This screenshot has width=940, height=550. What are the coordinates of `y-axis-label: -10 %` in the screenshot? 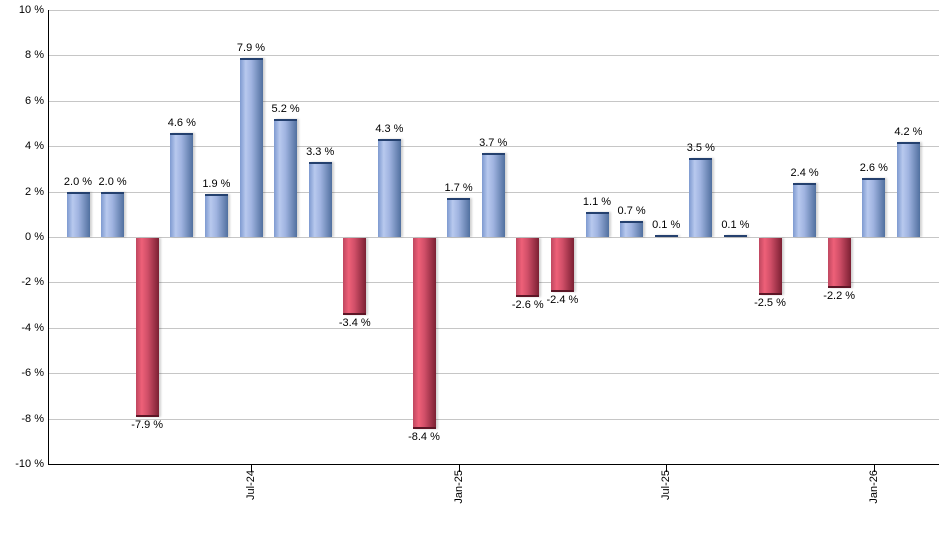 It's located at (29, 464).